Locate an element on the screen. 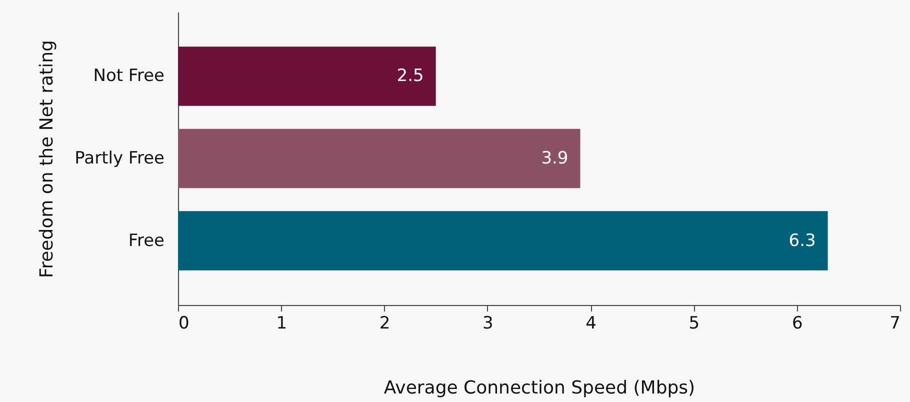 The height and width of the screenshot is (402, 910). data-label: 6.3 is located at coordinates (802, 240).